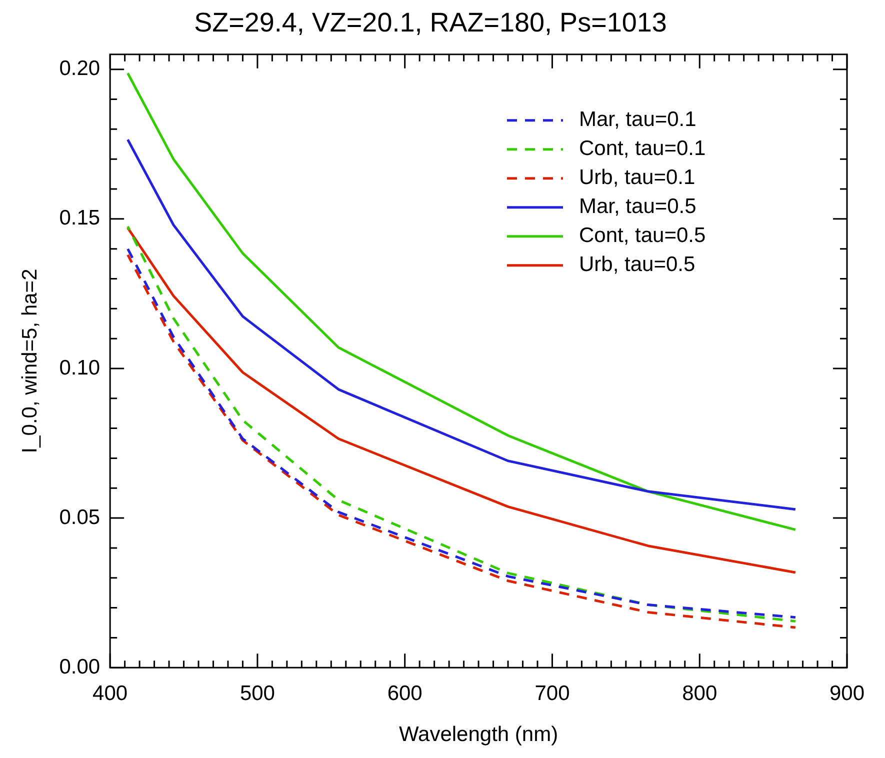 The image size is (885, 758). Describe the element at coordinates (110, 693) in the screenshot. I see `x-tick-label: 400` at that location.